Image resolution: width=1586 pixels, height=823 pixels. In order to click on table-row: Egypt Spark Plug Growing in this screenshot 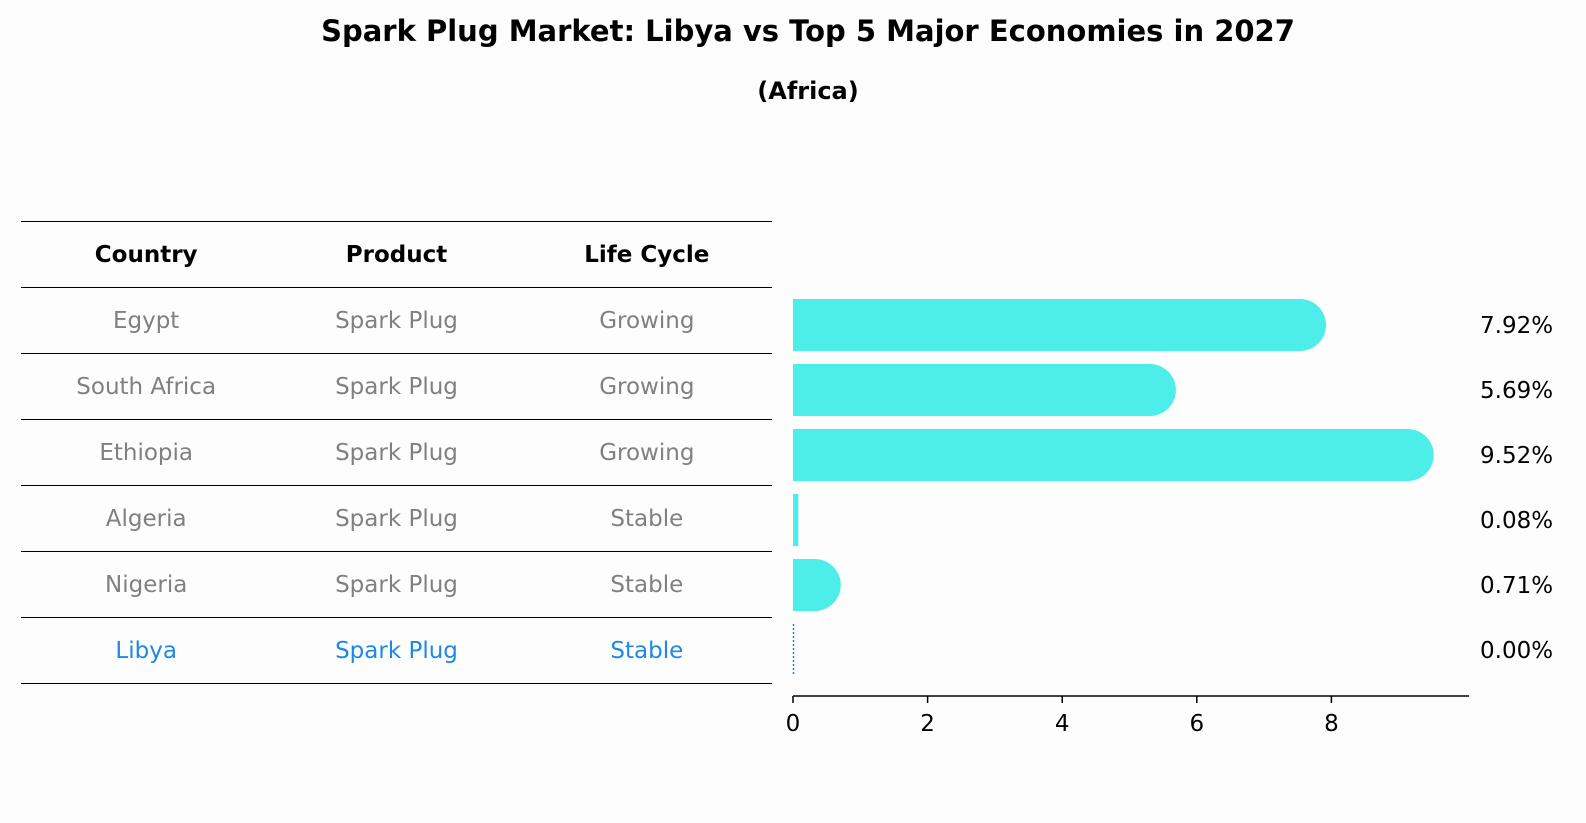, I will do `click(396, 321)`.